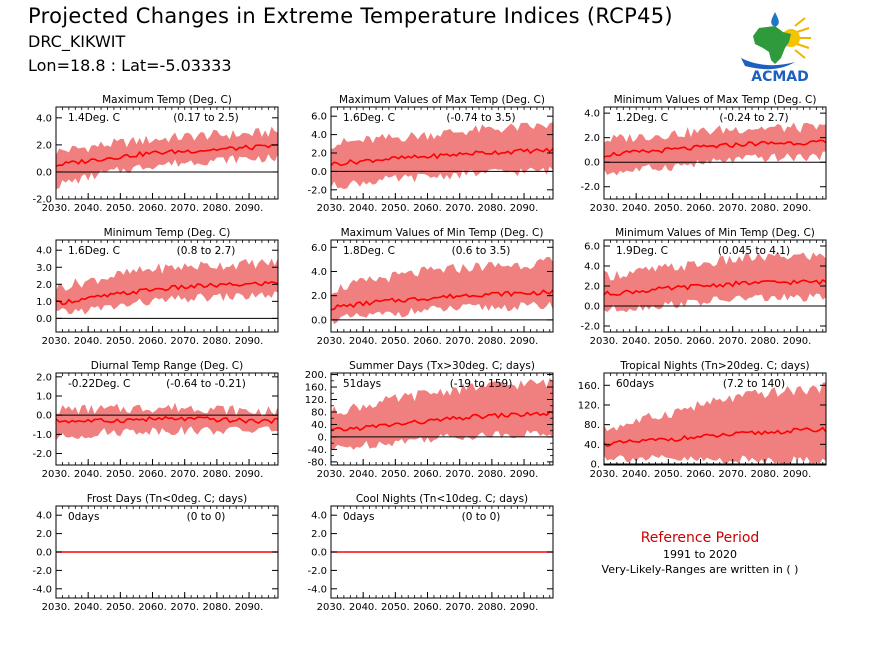 Image resolution: width=879 pixels, height=659 pixels. I want to click on reference-note: Very-Likely-Ranges are written in ( ), so click(700, 569).